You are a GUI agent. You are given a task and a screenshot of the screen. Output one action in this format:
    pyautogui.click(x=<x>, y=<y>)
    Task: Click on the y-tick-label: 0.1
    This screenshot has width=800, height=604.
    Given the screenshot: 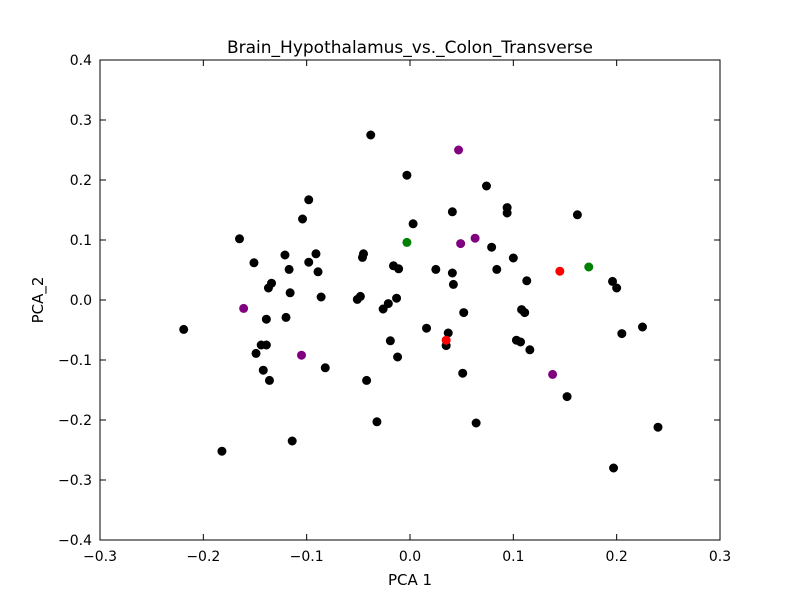 What is the action you would take?
    pyautogui.click(x=81, y=241)
    